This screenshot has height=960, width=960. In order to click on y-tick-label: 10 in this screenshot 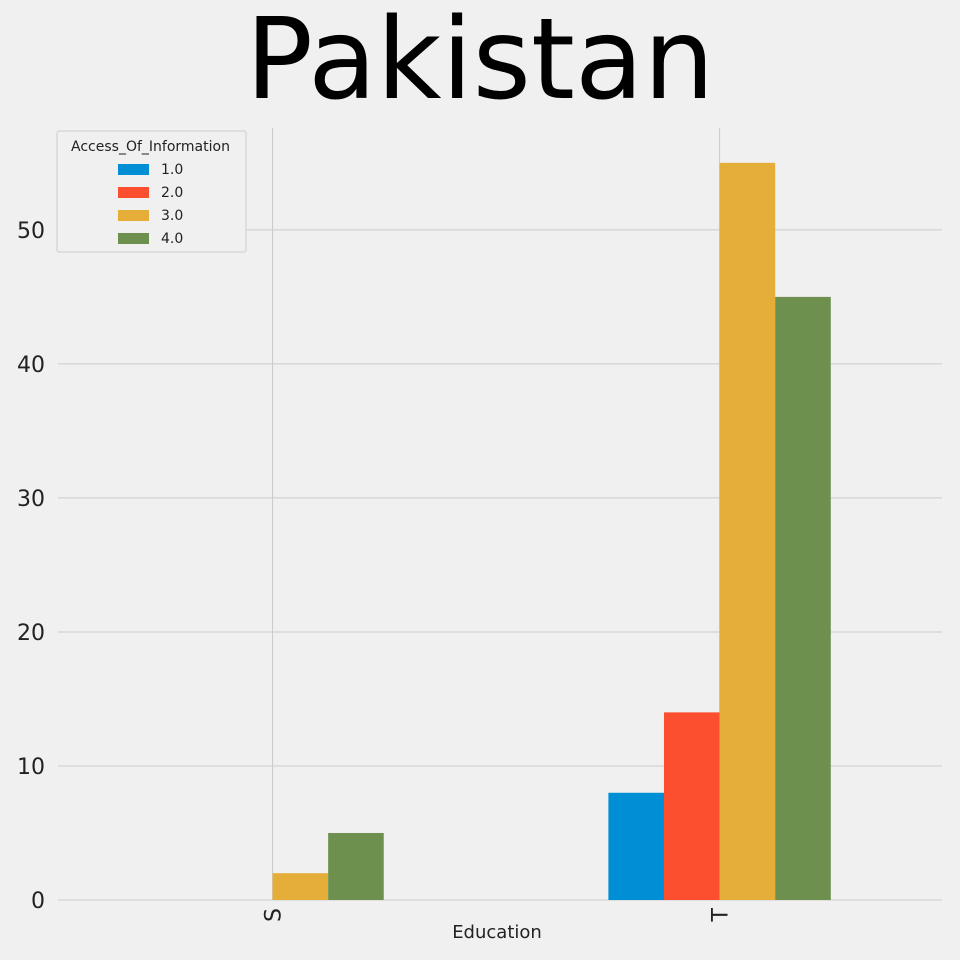, I will do `click(31, 767)`.